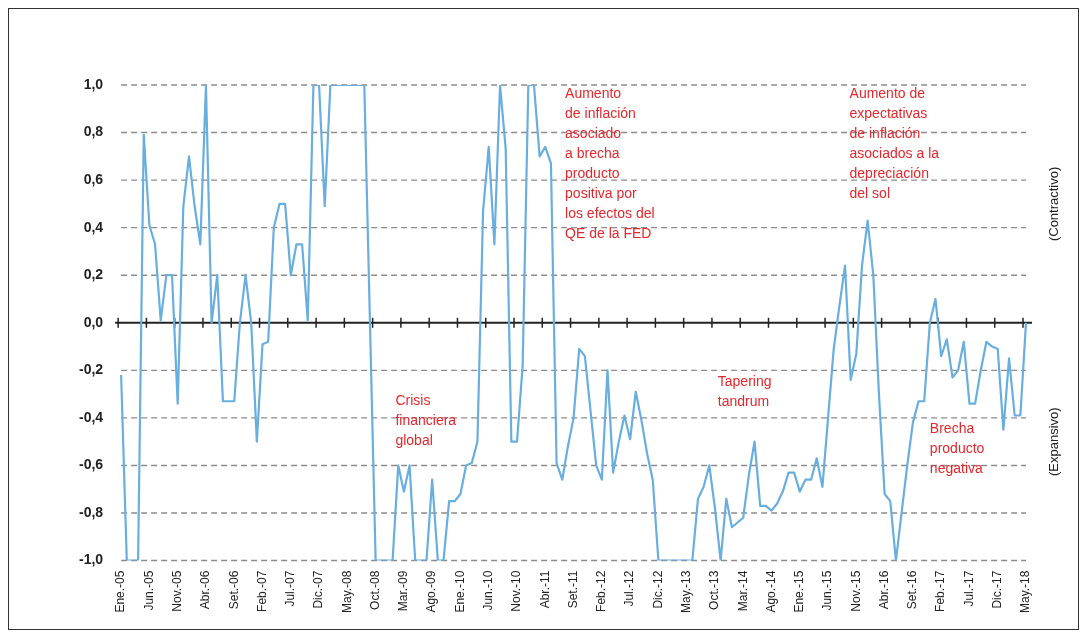  Describe the element at coordinates (744, 390) in the screenshot. I see `annotation: Tapering tandrum` at that location.